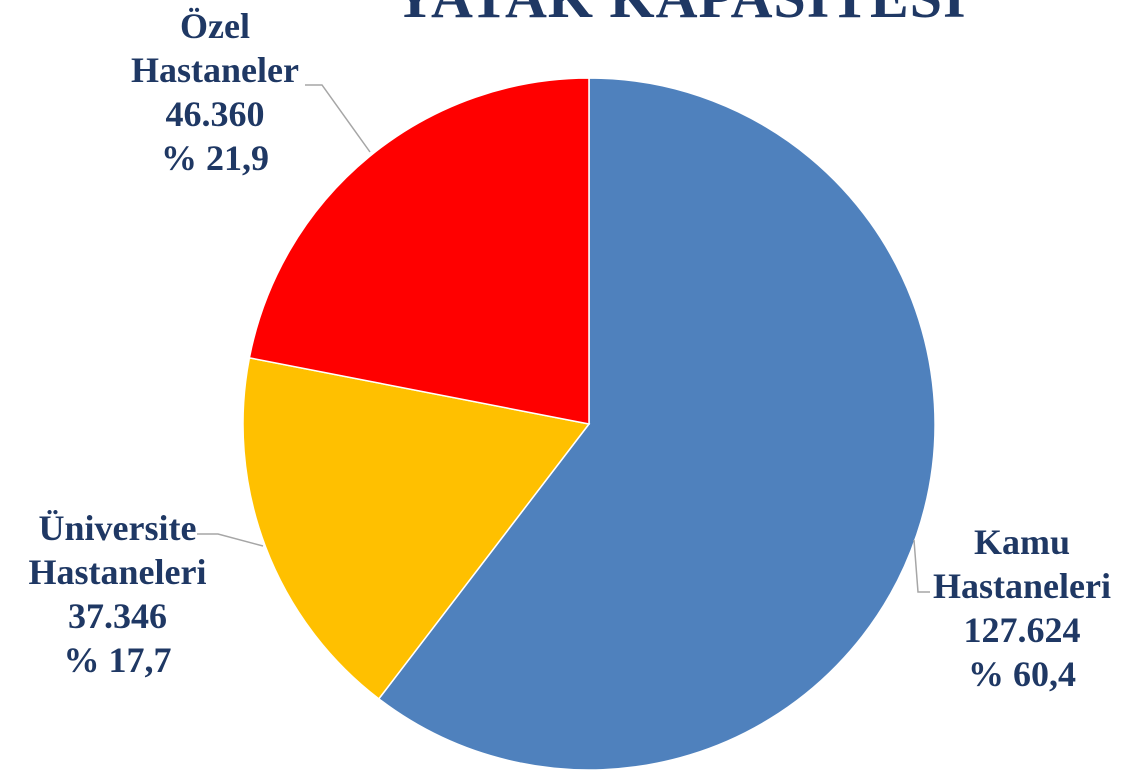 The width and height of the screenshot is (1136, 771). Describe the element at coordinates (1022, 630) in the screenshot. I see `slice-value-label: 127.624` at that location.